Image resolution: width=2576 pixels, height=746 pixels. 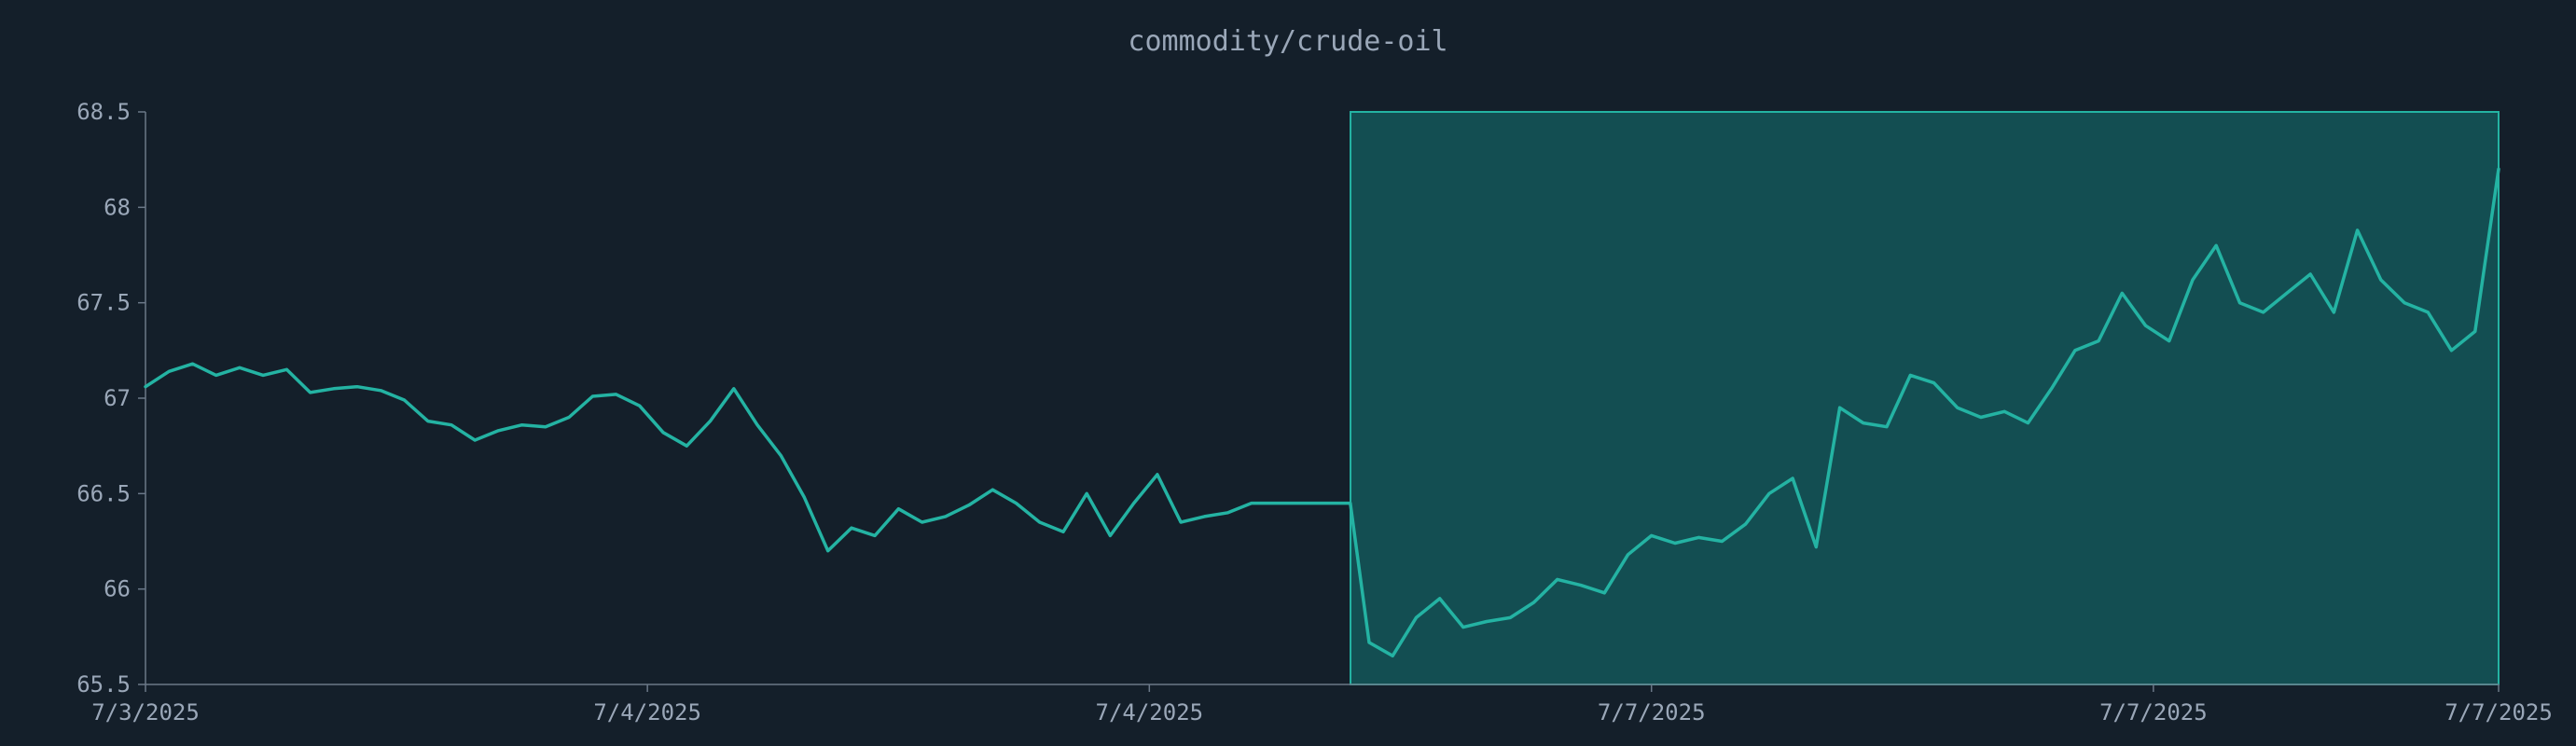 I want to click on y-tick-label: 65.5, so click(x=103, y=685).